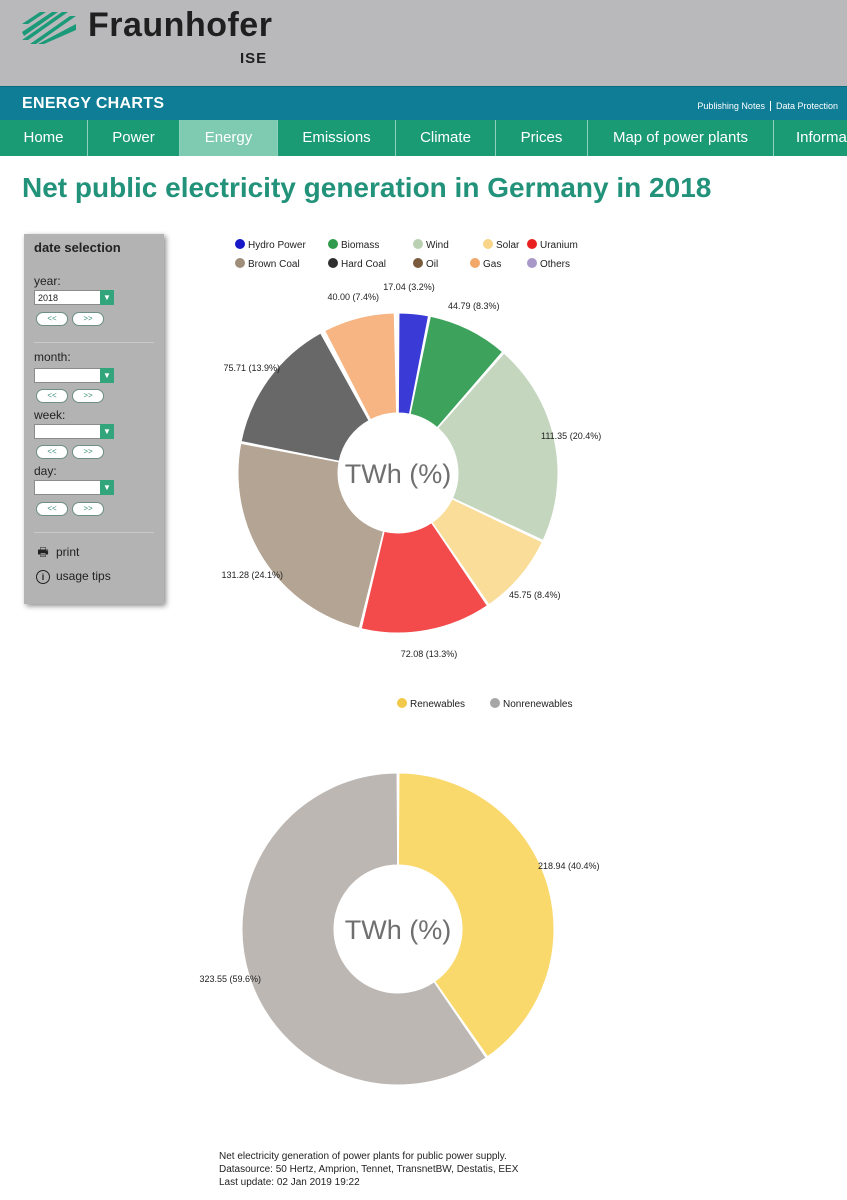 The height and width of the screenshot is (1200, 847). What do you see at coordinates (52, 396) in the screenshot?
I see `month-prev-button: <<` at bounding box center [52, 396].